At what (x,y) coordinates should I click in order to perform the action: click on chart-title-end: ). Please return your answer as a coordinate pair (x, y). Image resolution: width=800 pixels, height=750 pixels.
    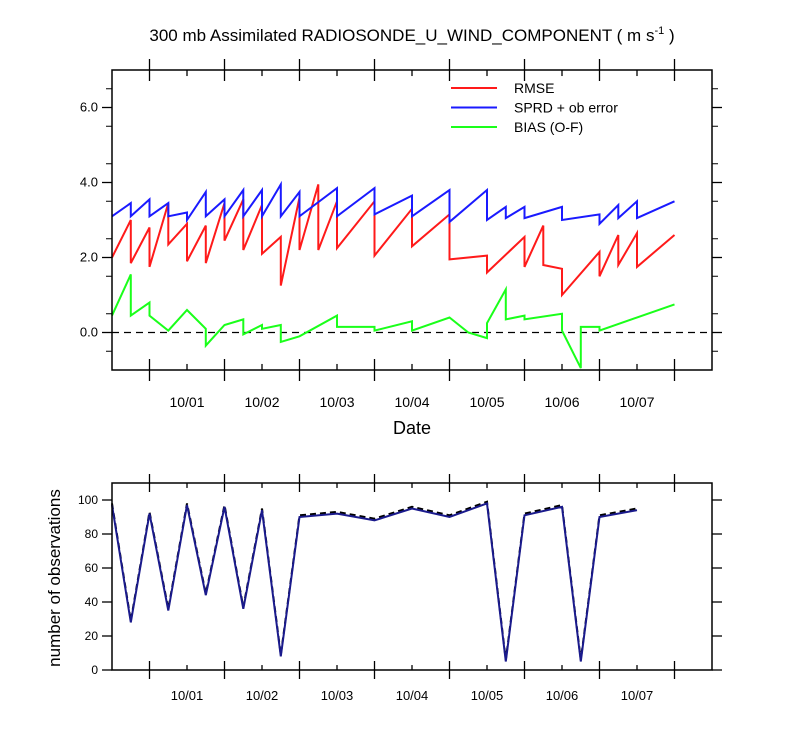
    Looking at the image, I should click on (669, 35).